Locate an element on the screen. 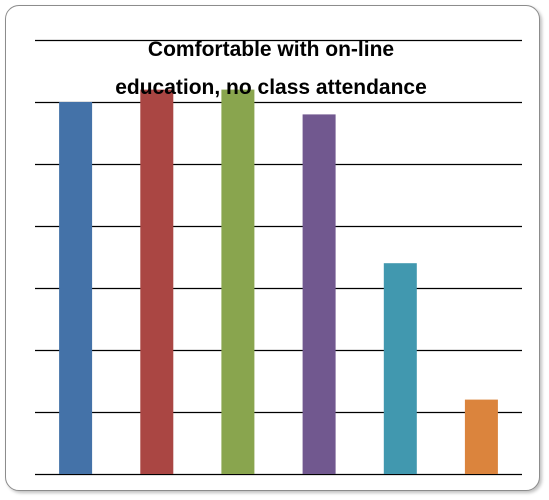 This screenshot has height=500, width=549. chart-title-line-1: Comfortable with on-line is located at coordinates (271, 49).